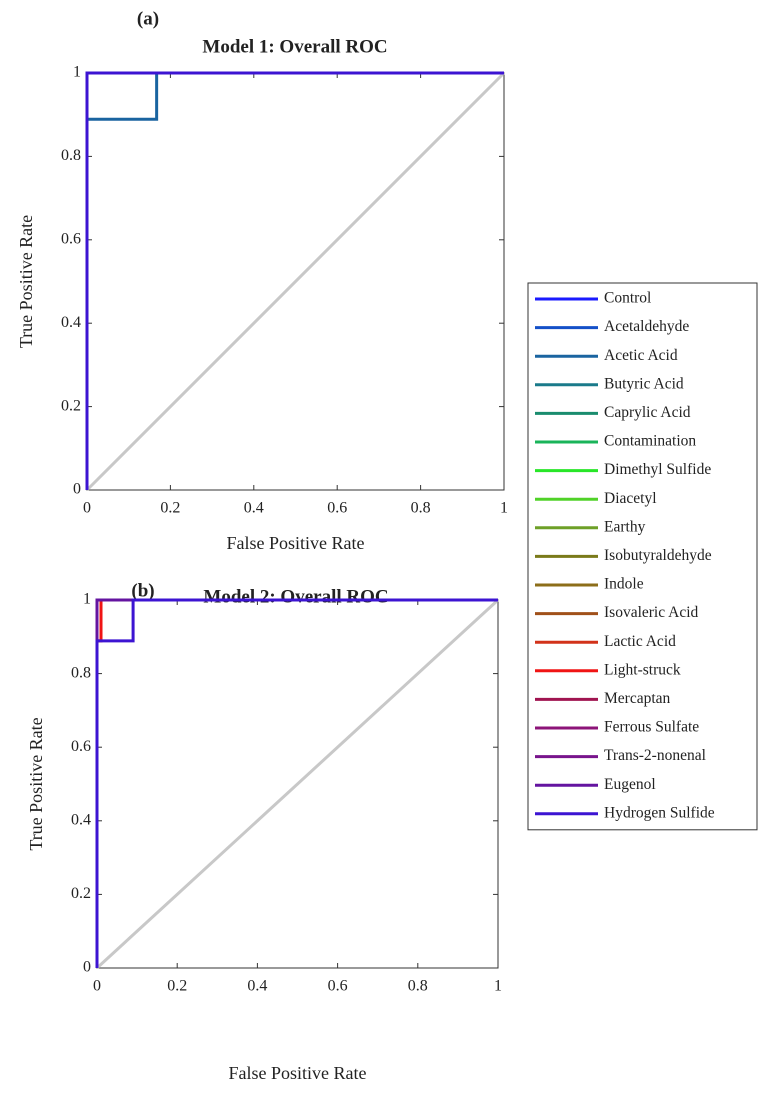  I want to click on legend-label: Earthy, so click(625, 526).